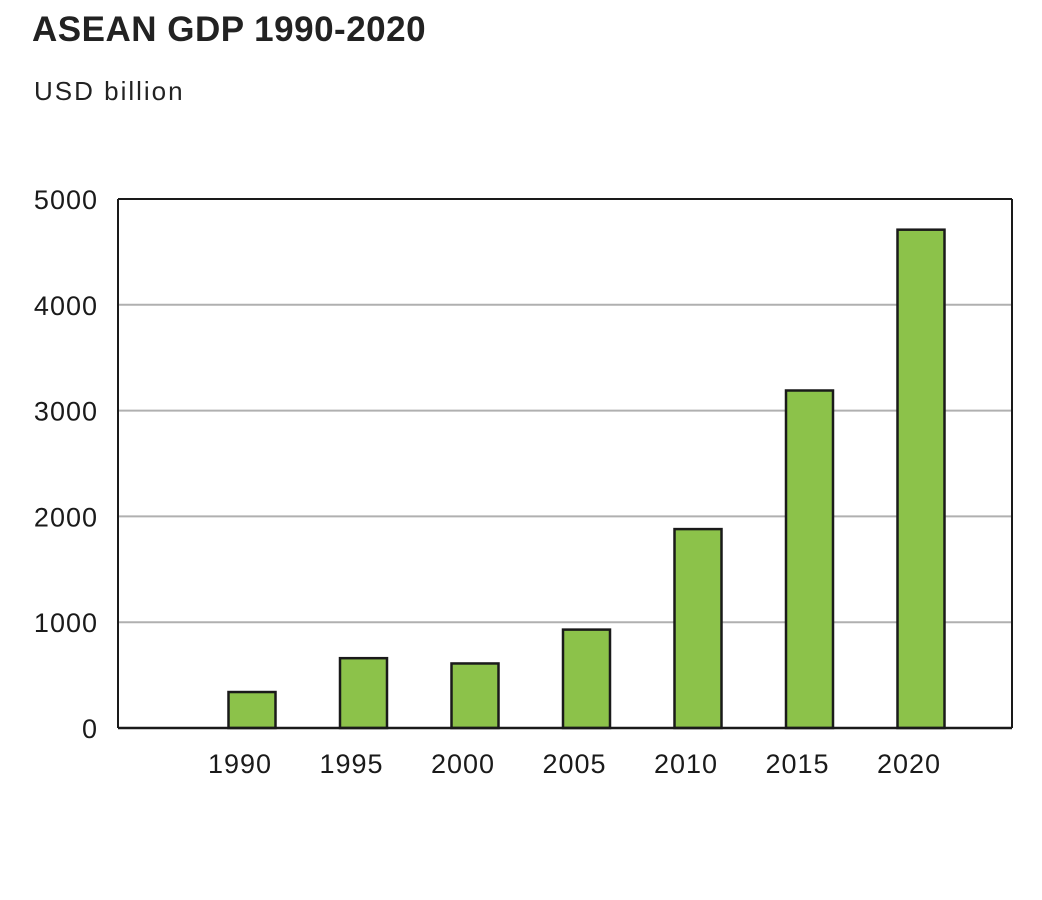 This screenshot has width=1042, height=900. What do you see at coordinates (66, 200) in the screenshot?
I see `y-tick-label: 5000` at bounding box center [66, 200].